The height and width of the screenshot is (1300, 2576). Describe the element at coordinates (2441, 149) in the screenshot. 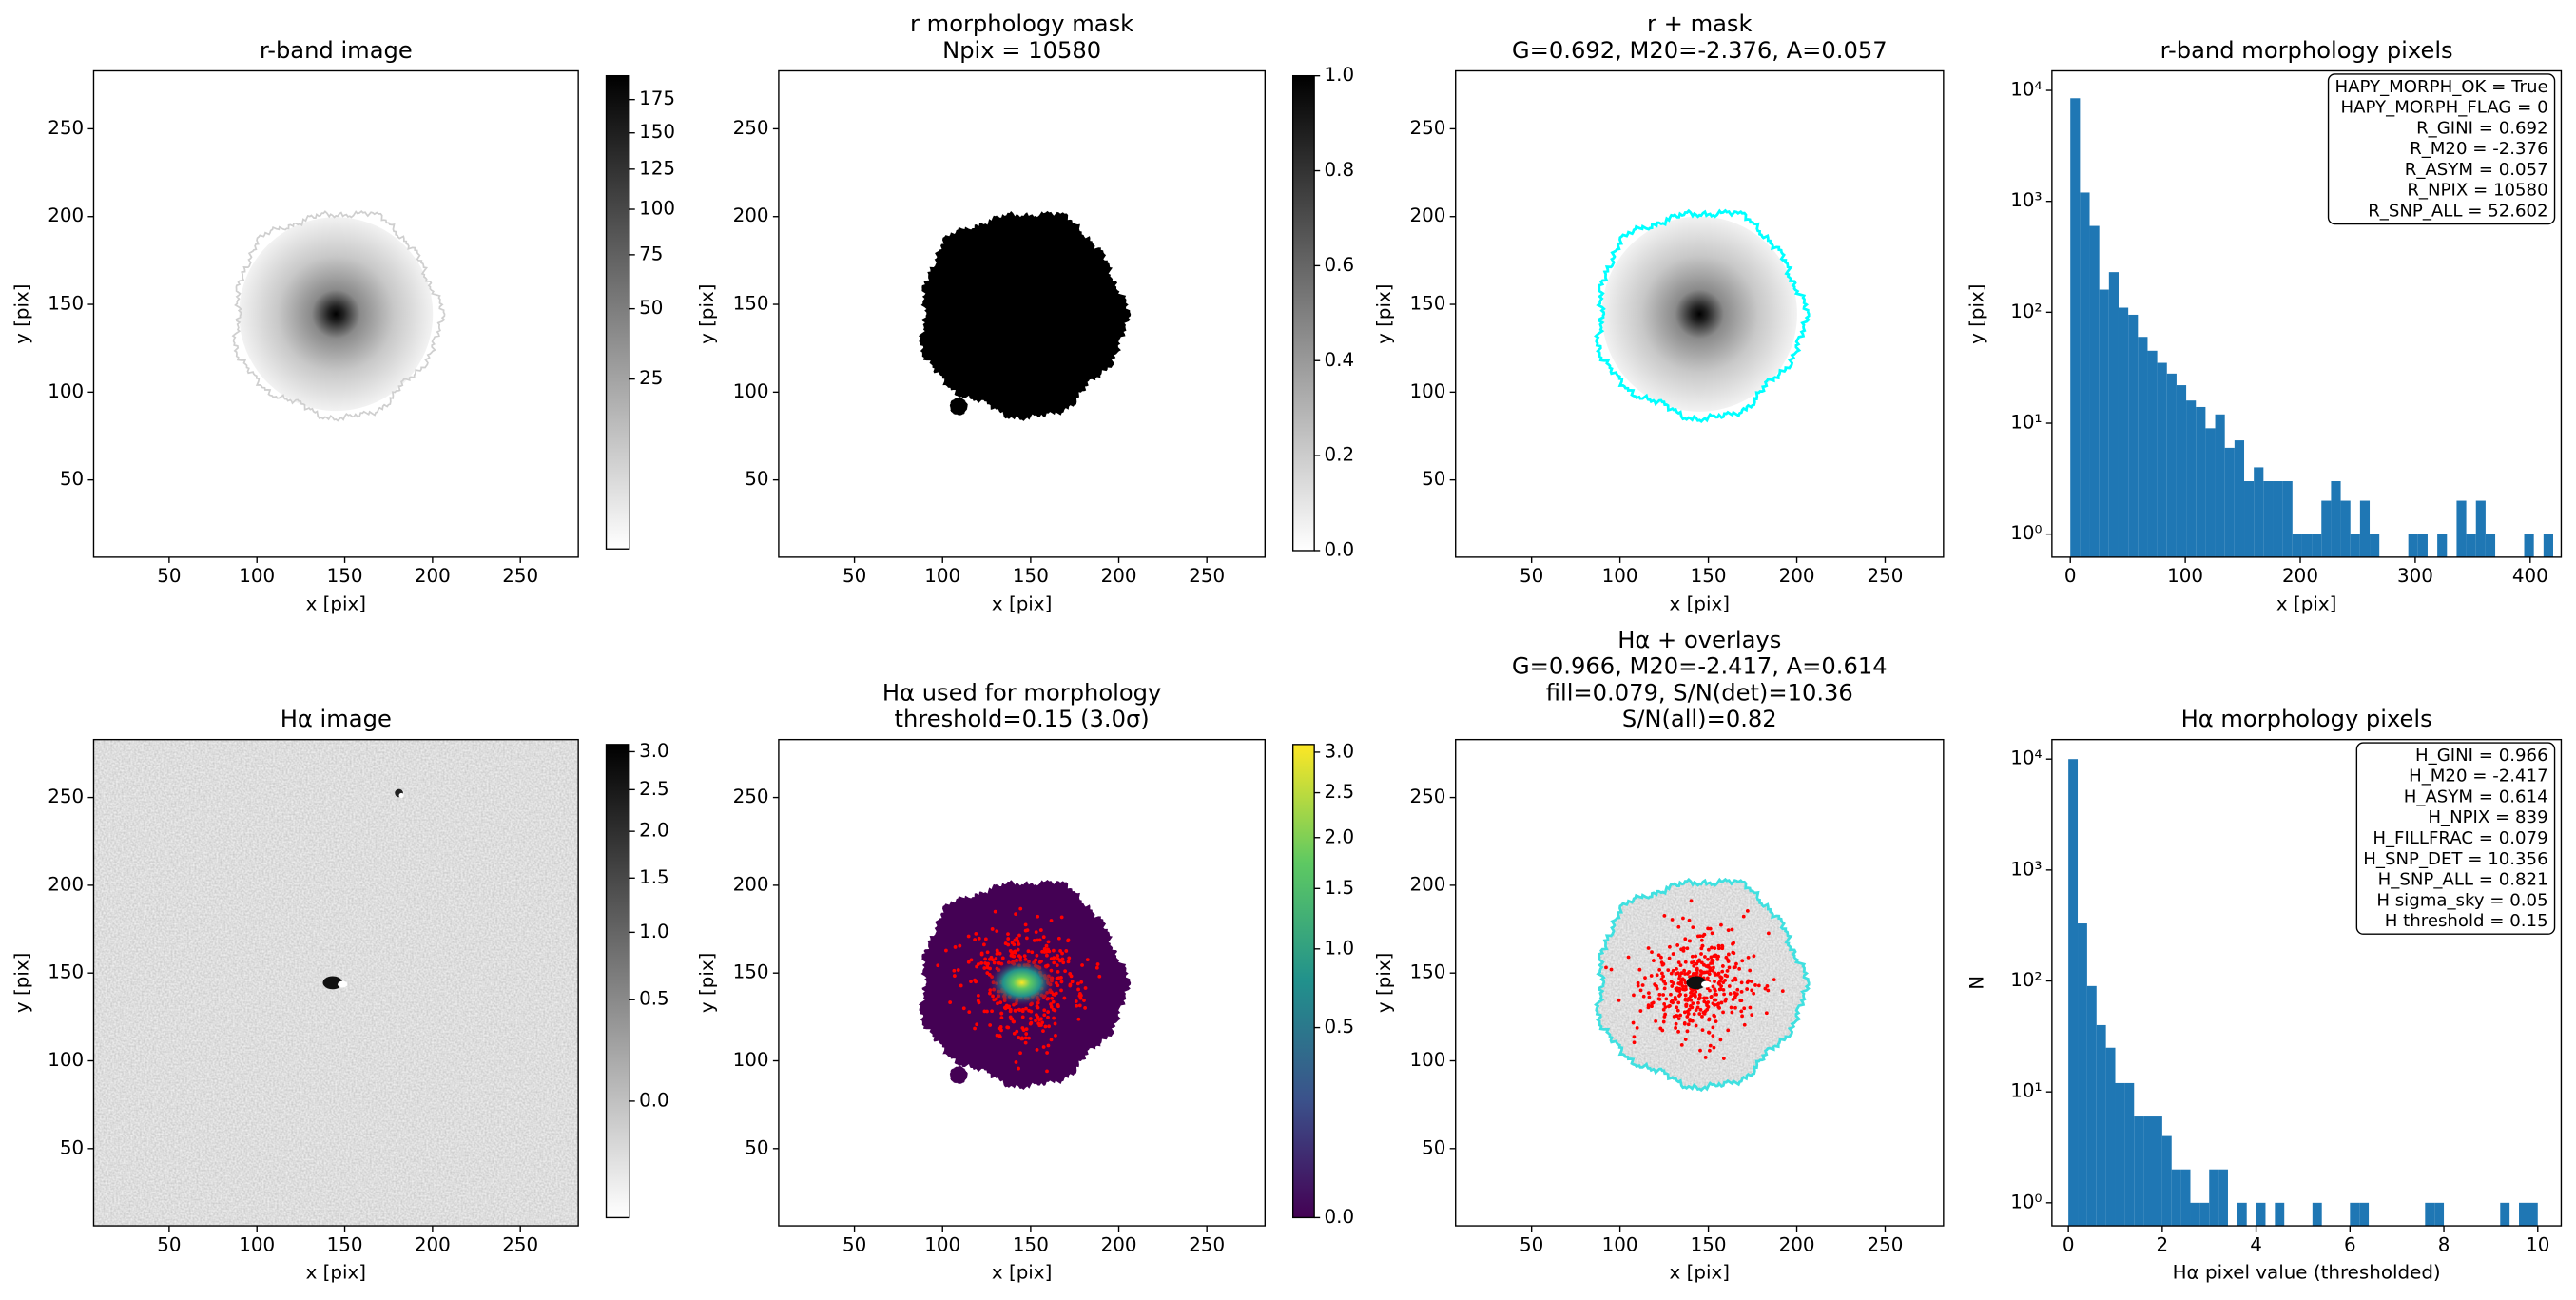

I see `annotation-background` at that location.